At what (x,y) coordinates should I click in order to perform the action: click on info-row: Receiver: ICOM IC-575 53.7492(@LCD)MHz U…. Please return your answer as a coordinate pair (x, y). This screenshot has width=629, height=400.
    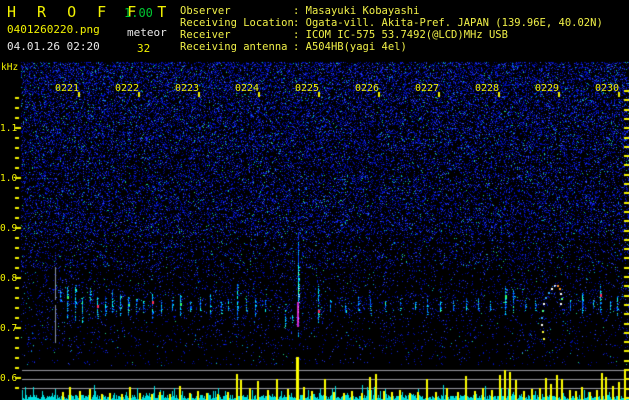
    Looking at the image, I should click on (344, 35).